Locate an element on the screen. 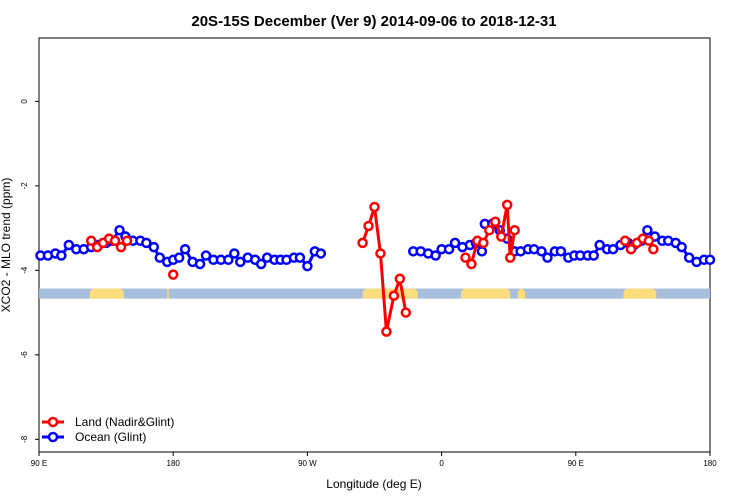  legend-ocean-marker is located at coordinates (53, 437).